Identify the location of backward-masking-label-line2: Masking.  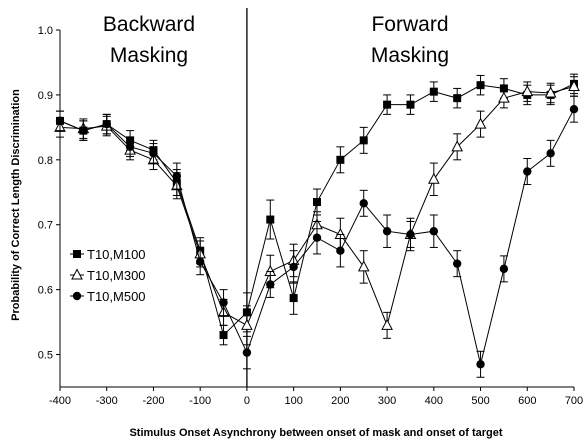
(149, 55).